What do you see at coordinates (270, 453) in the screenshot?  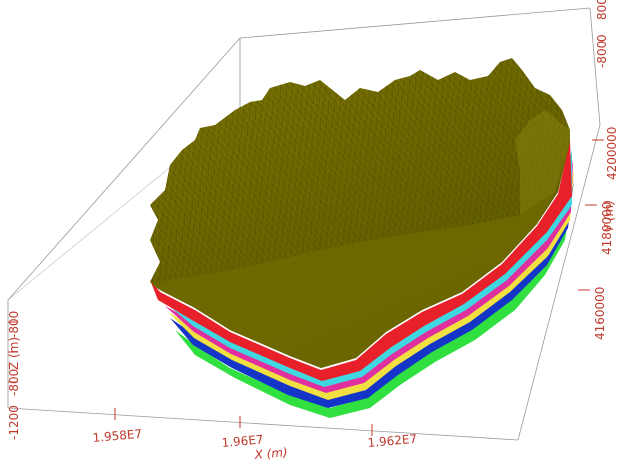 I see `x-axis-title: X (m)` at bounding box center [270, 453].